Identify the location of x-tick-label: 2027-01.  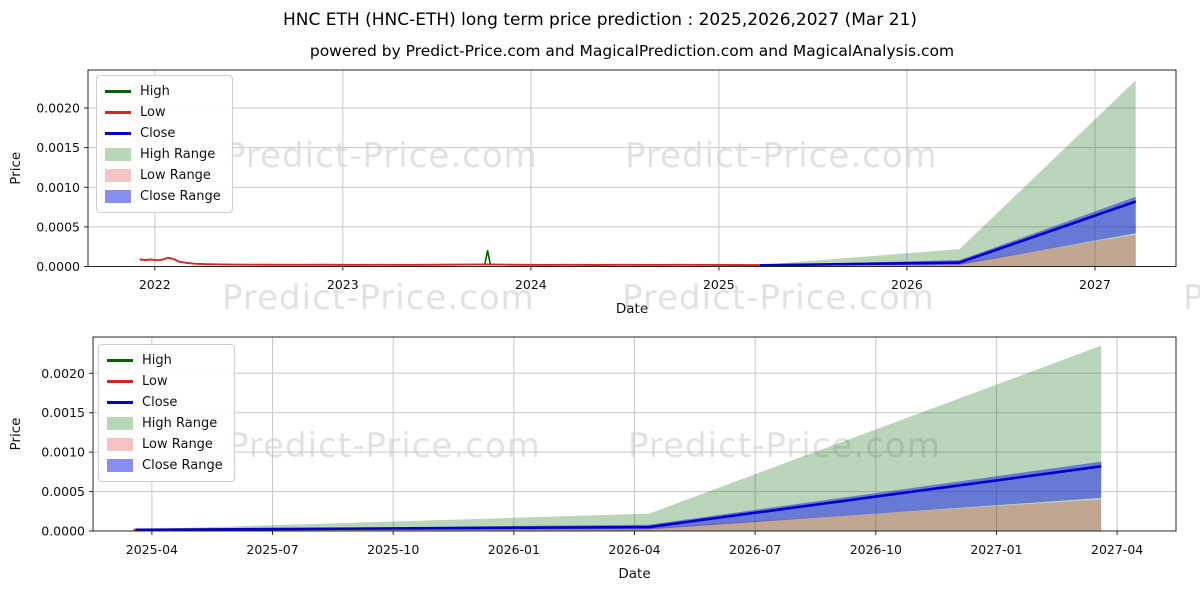
(996, 549).